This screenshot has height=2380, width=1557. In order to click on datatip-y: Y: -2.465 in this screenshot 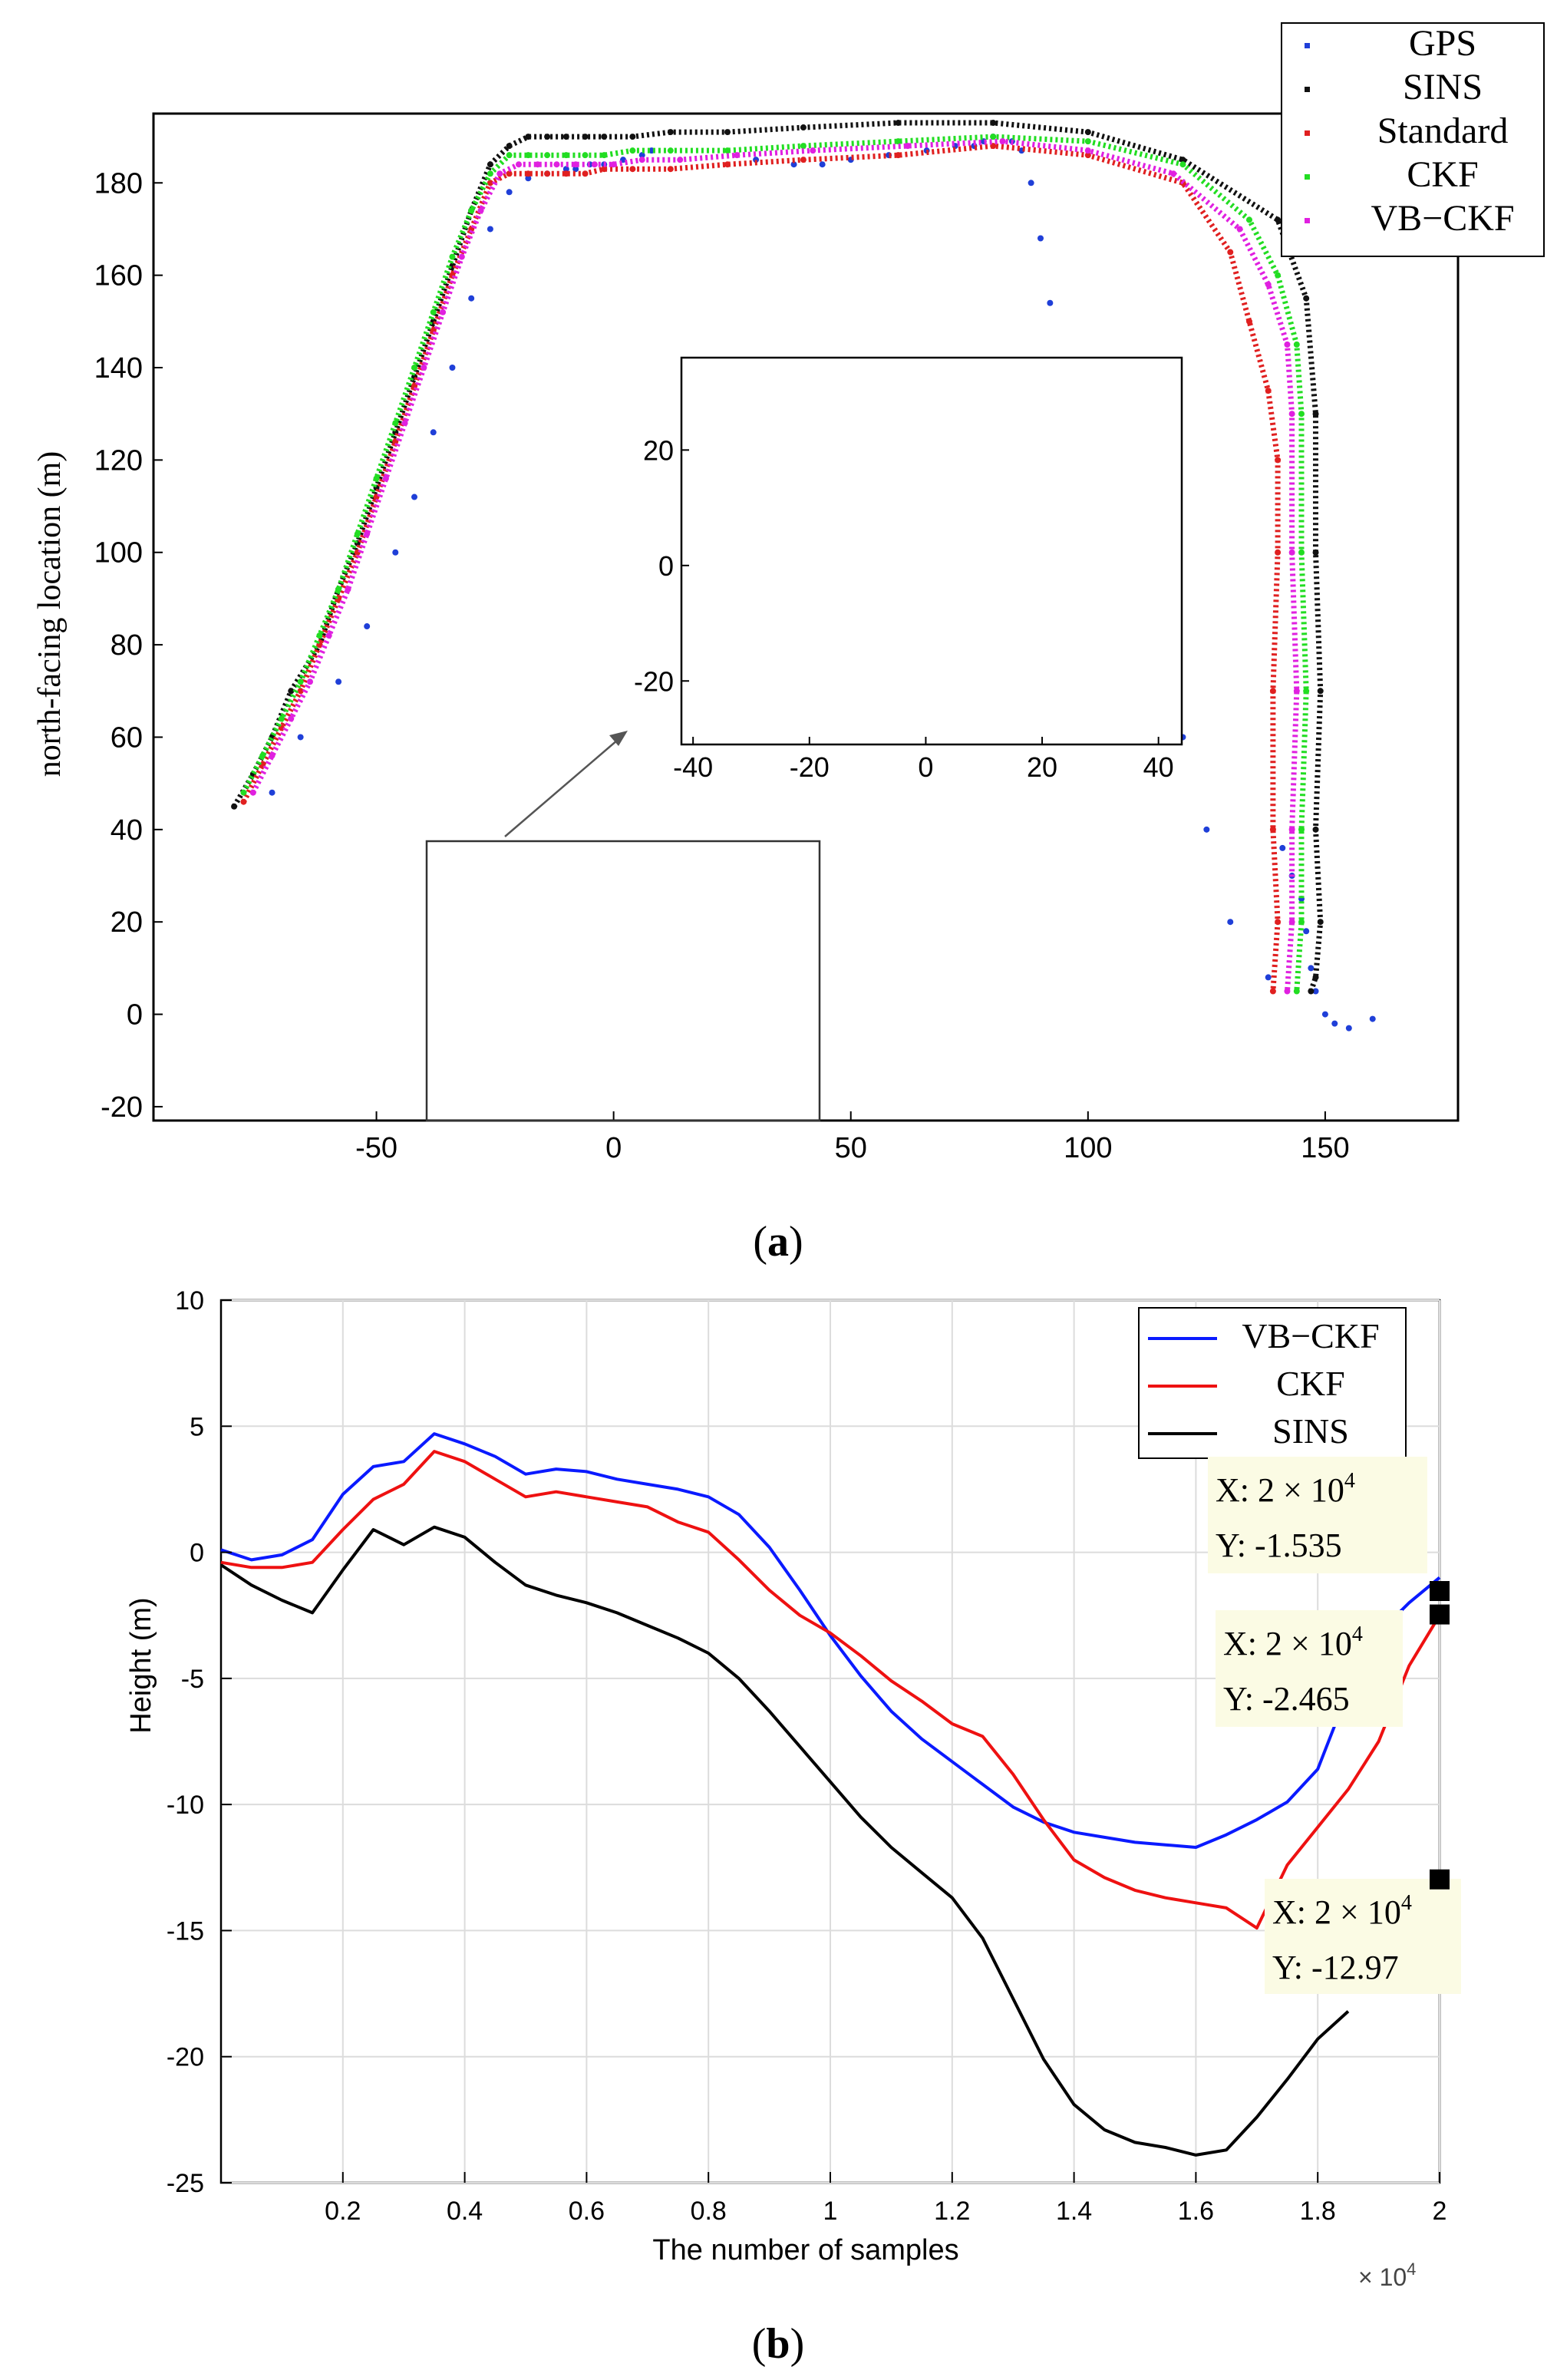, I will do `click(1286, 1699)`.